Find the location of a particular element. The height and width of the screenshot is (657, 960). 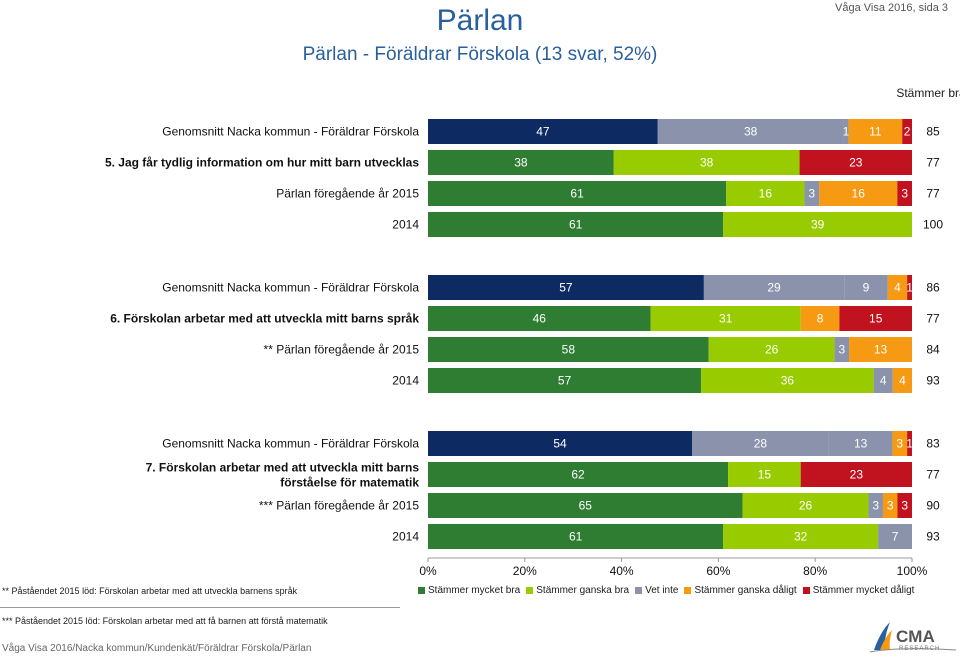

data-label: 65 is located at coordinates (586, 506).